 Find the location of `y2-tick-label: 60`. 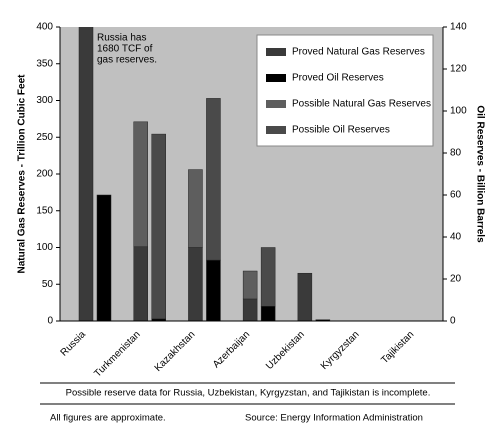

y2-tick-label: 60 is located at coordinates (456, 195).